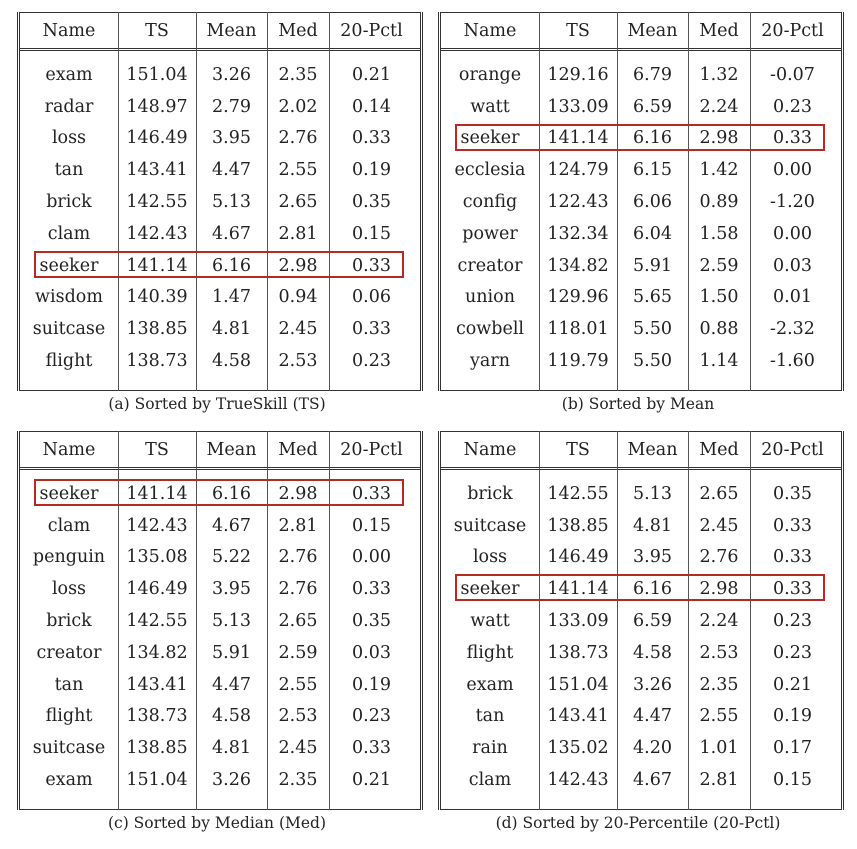 The height and width of the screenshot is (849, 857). What do you see at coordinates (641, 361) in the screenshot?
I see `table-row: yarn 119.79 5.50 1.14 -1.60` at bounding box center [641, 361].